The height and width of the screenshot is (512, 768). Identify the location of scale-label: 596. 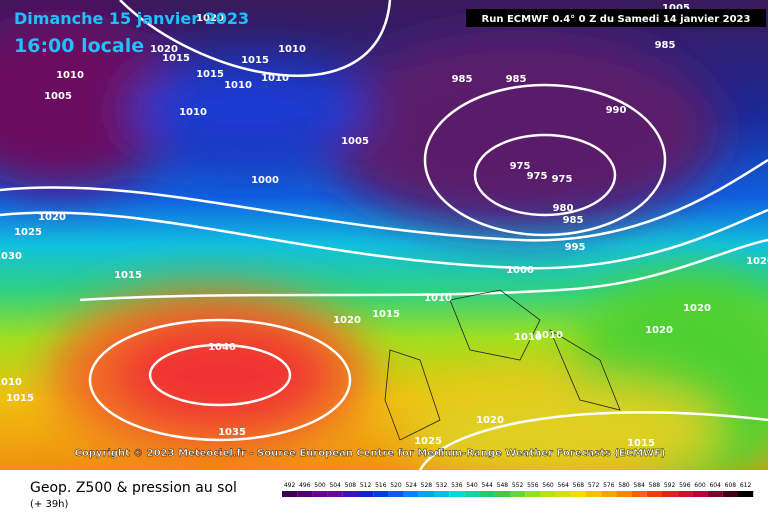
(685, 485).